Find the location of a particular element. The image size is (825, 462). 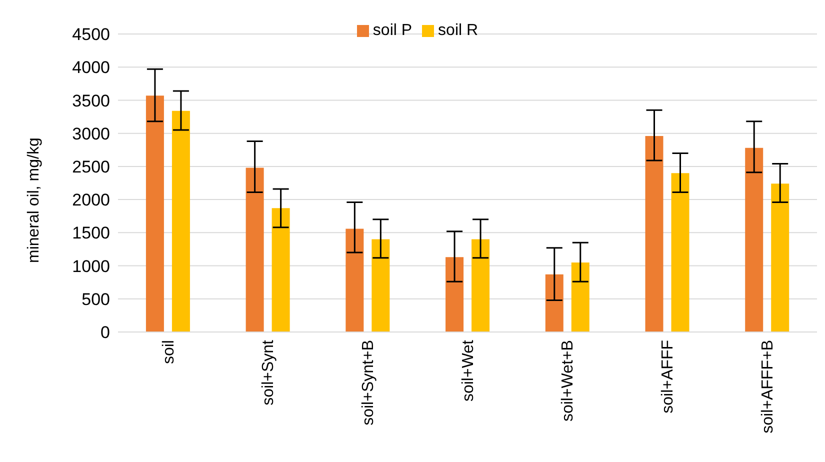

y-tick-label: 3000 is located at coordinates (91, 134).